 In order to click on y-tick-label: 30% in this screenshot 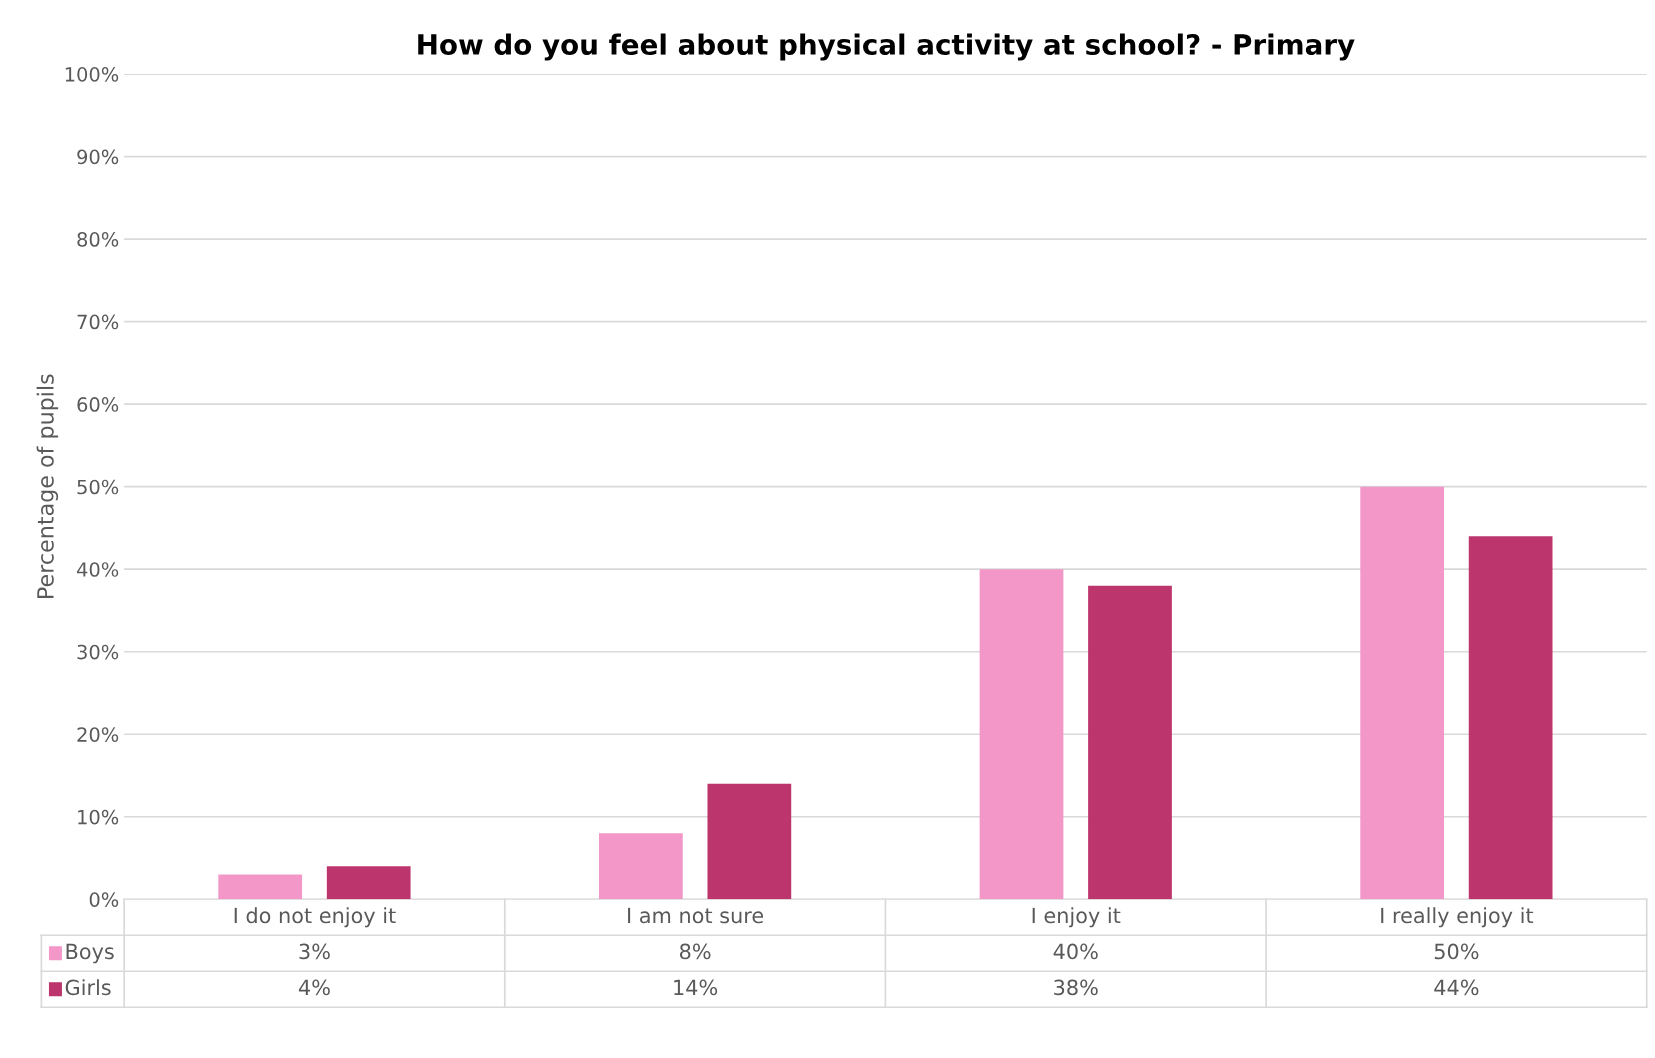, I will do `click(98, 652)`.